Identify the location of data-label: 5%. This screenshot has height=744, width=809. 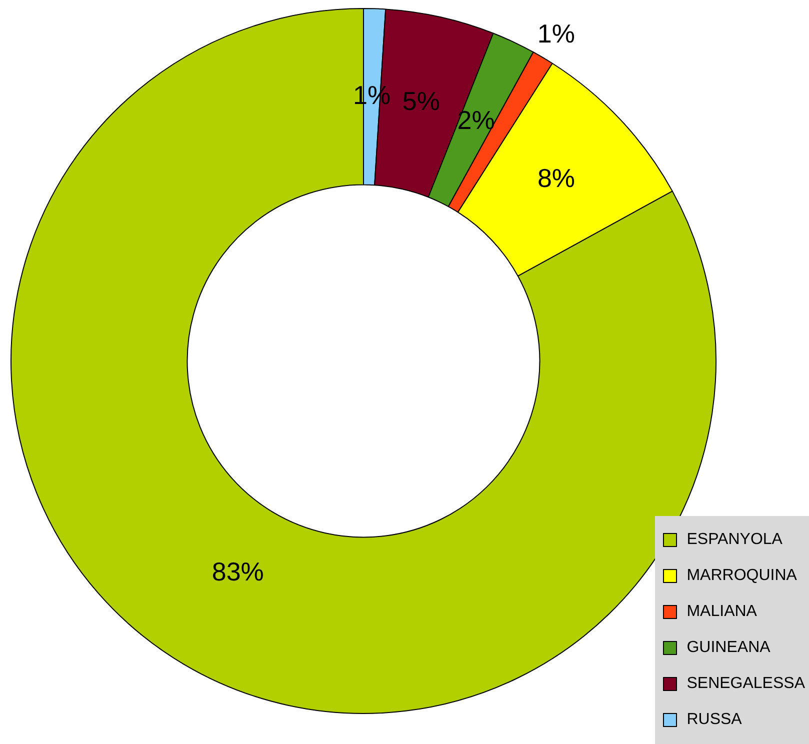
(421, 101).